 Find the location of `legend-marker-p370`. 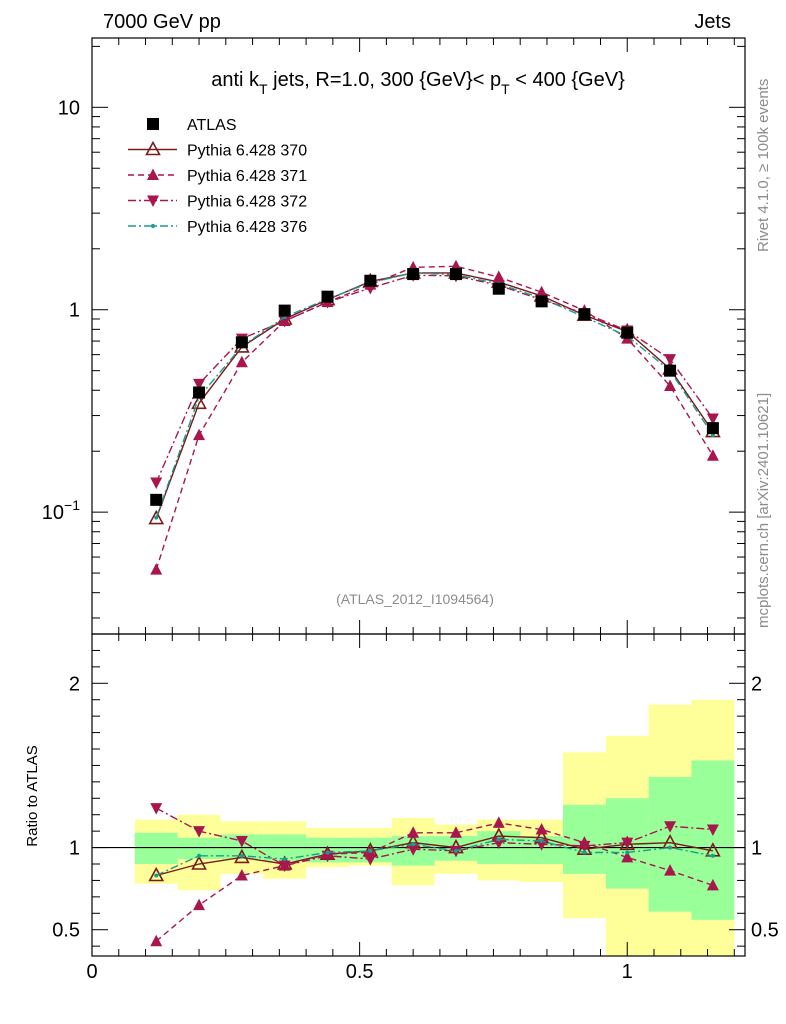

legend-marker-p370 is located at coordinates (153, 148).